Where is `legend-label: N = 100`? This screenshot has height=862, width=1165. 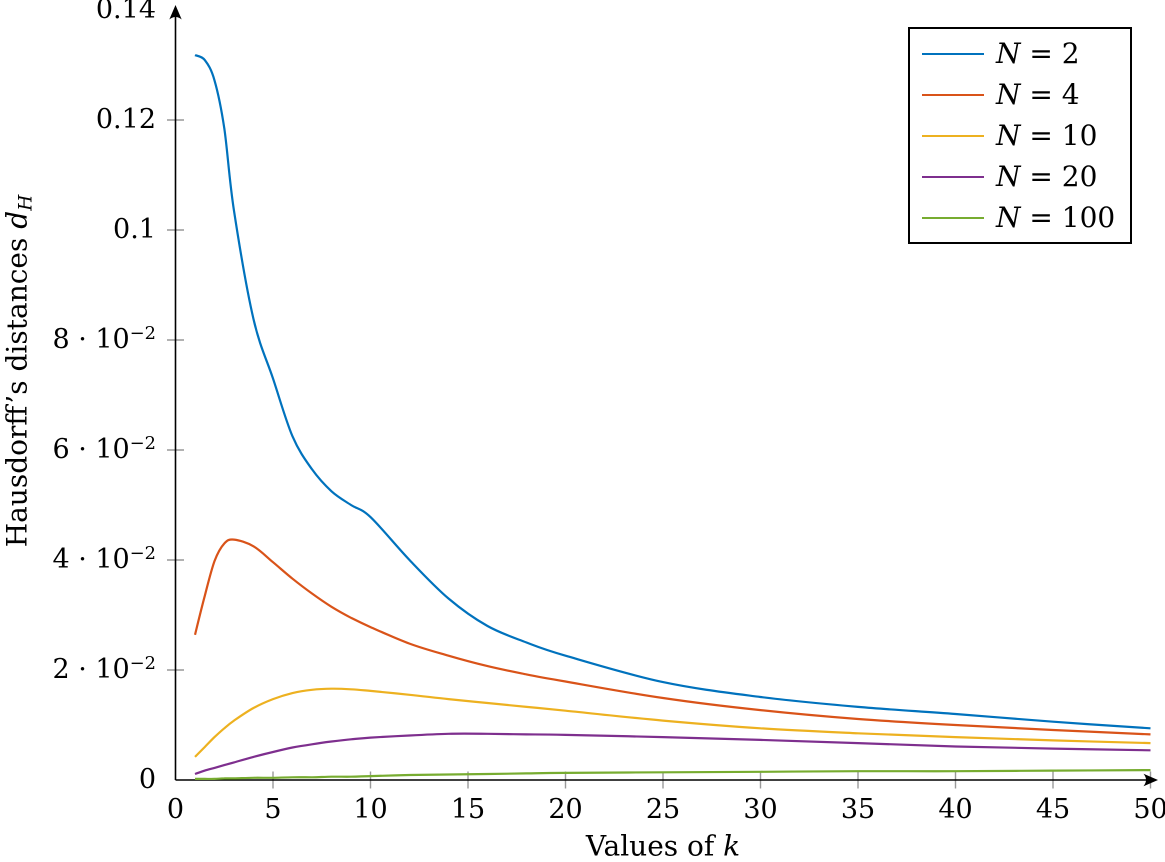
legend-label: N = 100 is located at coordinates (1056, 217).